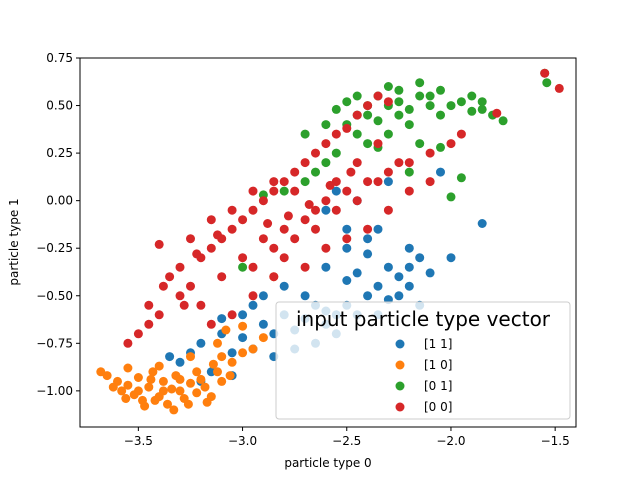 The height and width of the screenshot is (480, 640). I want to click on x-axis-ticks: −3.5 −3.0 −2.5 −2.0 −1.5, so click(347, 437).